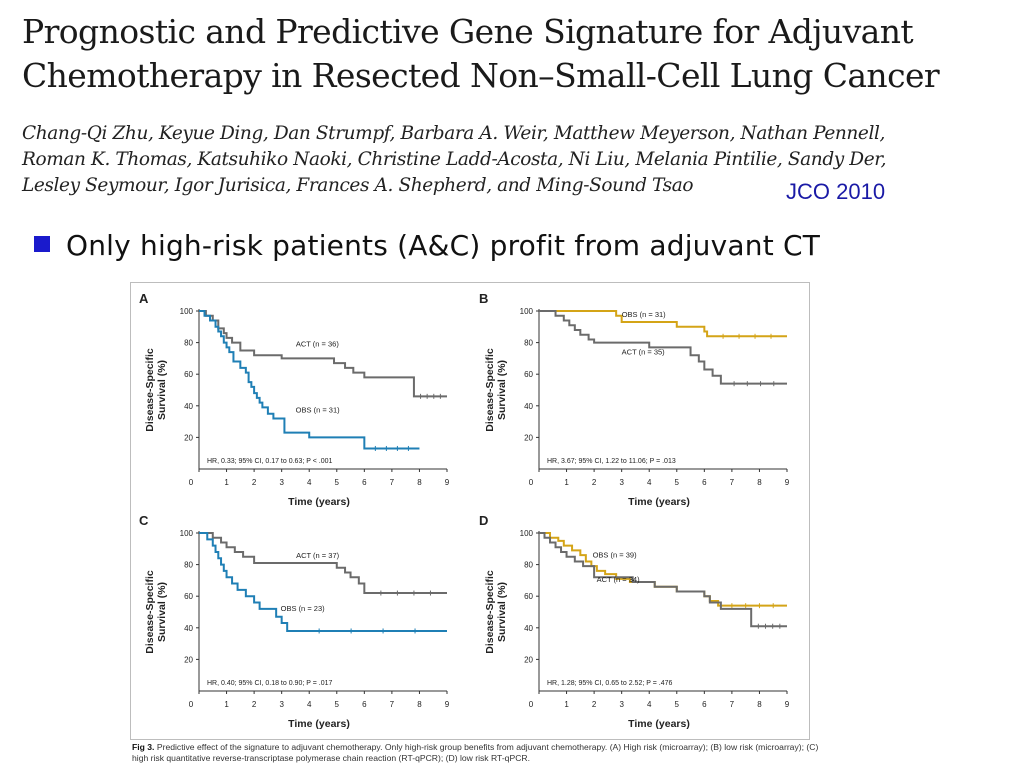 This screenshot has width=1024, height=768. Describe the element at coordinates (609, 683) in the screenshot. I see `stats-annotation: HR, 1.28; 95% CI, 0.65 to 2.52; P = .476` at that location.